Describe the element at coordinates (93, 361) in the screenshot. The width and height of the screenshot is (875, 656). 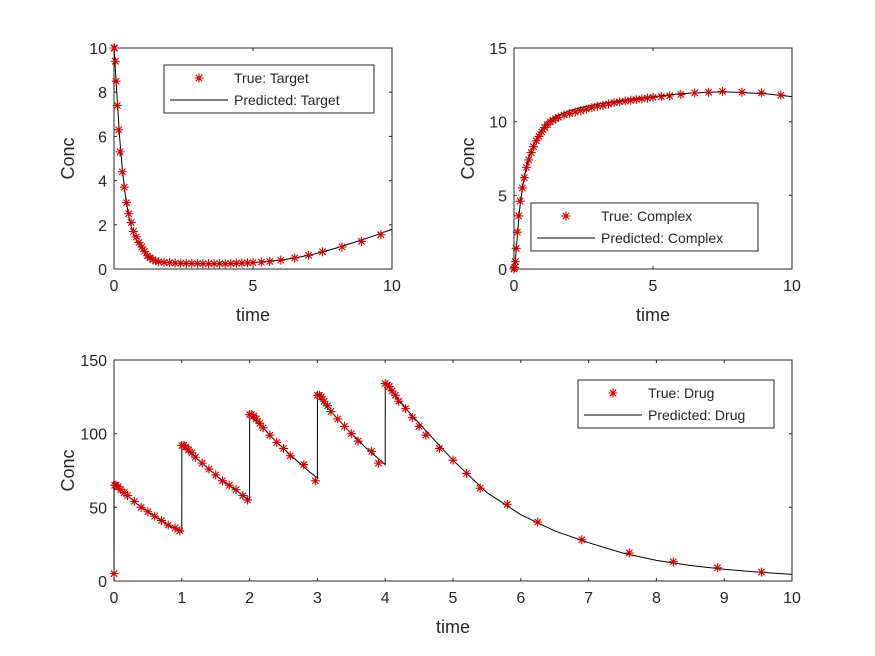
I see `y-tick-label: 150` at that location.